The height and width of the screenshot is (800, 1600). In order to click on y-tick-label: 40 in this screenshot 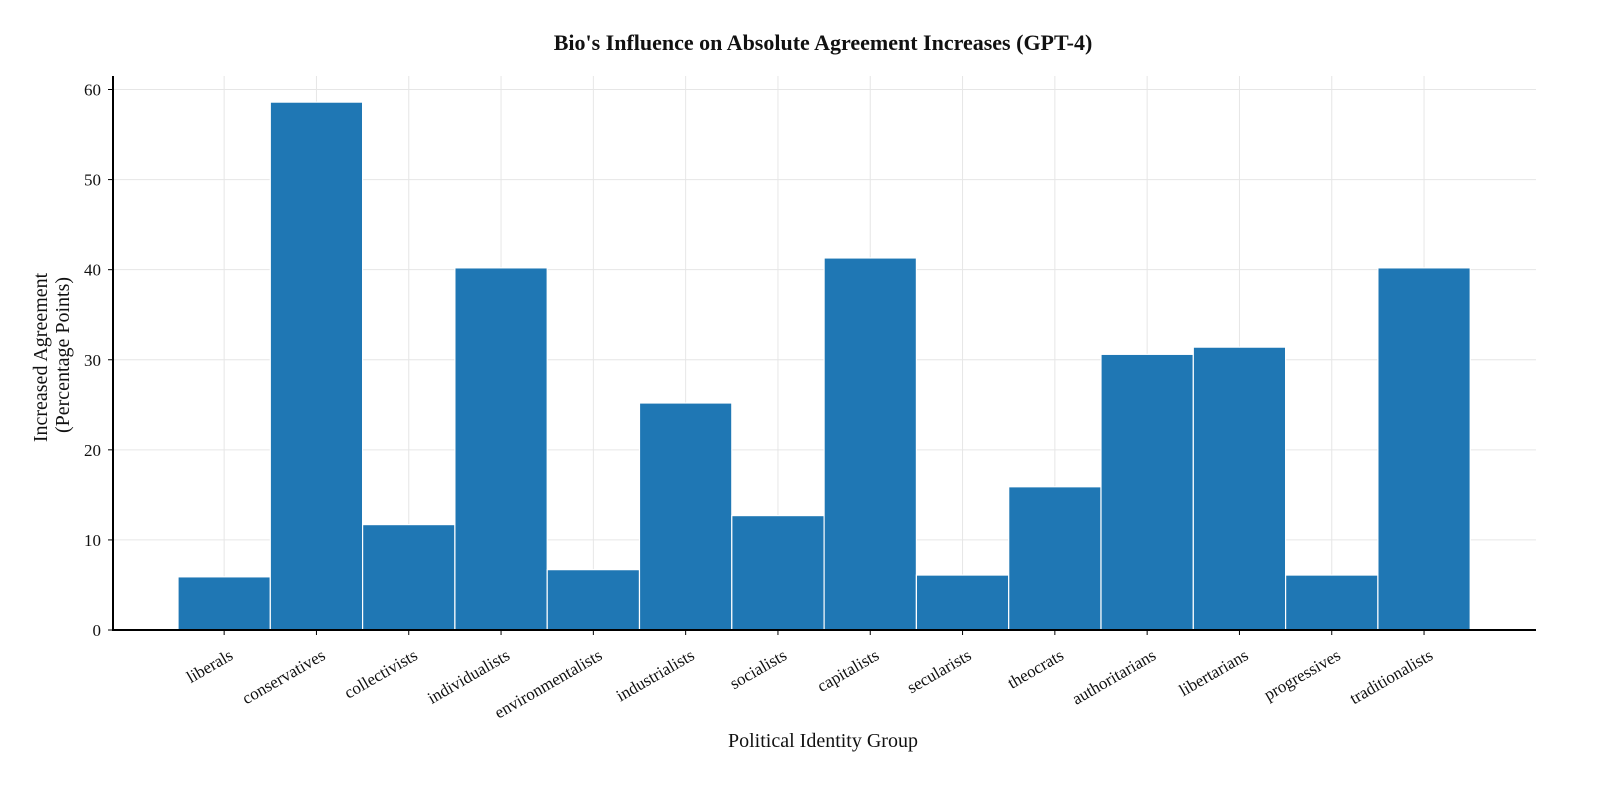, I will do `click(92, 270)`.